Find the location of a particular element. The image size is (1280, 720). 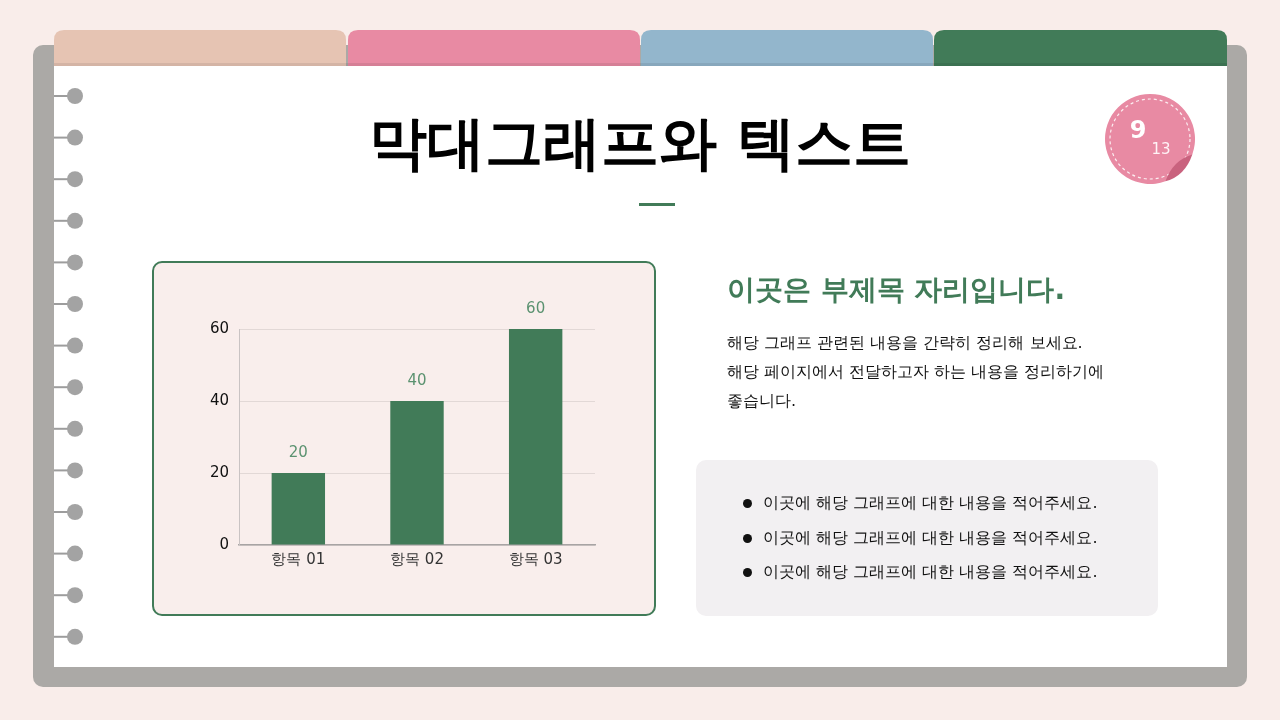

x-tick-label: 항목 01 is located at coordinates (298, 558).